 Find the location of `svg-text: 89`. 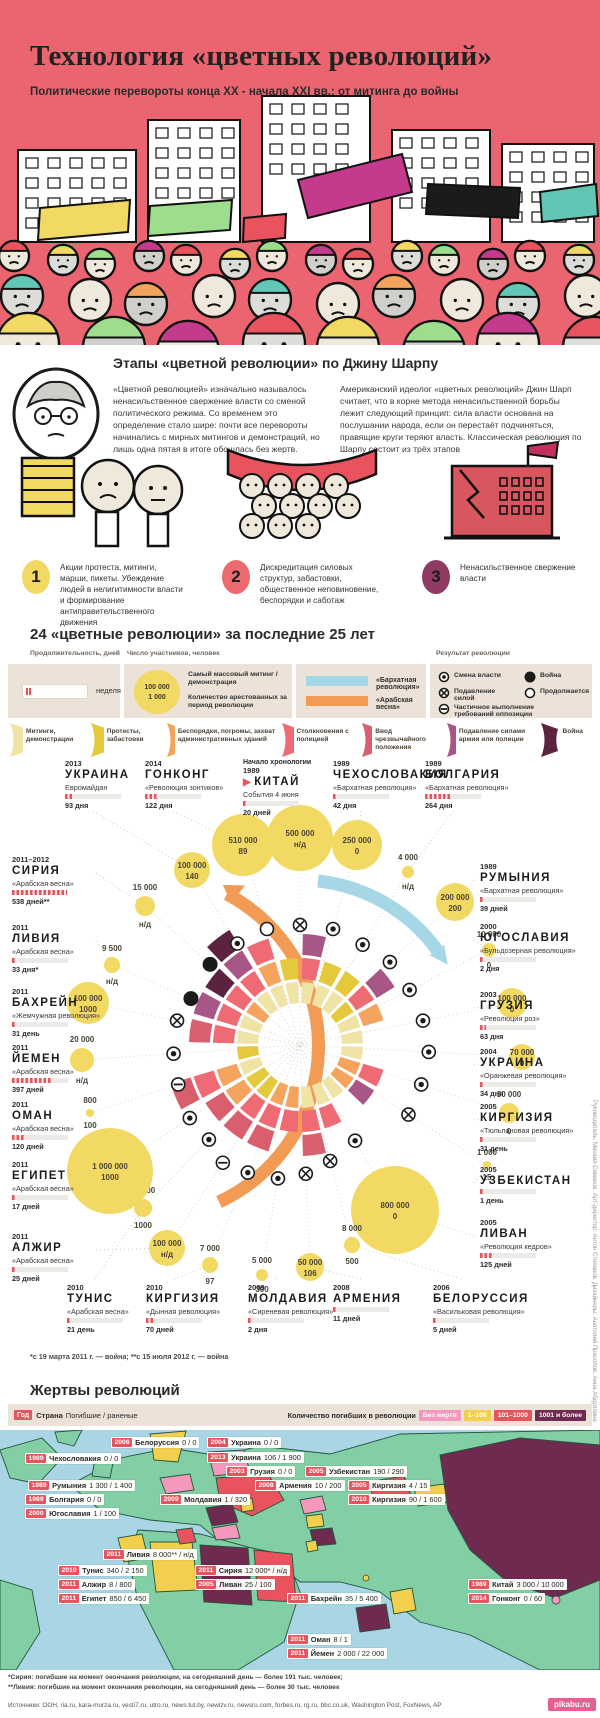

svg-text: 89 is located at coordinates (243, 851).